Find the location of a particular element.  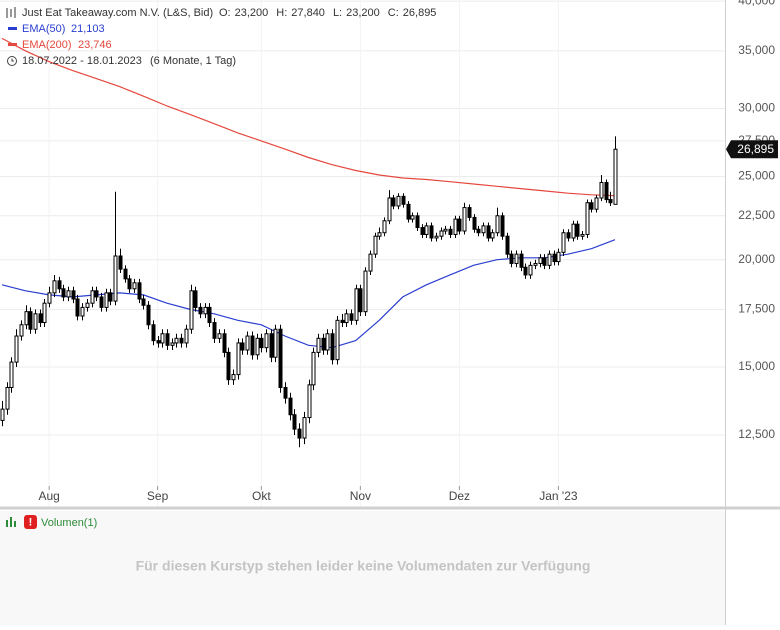

ohlc-value: 26,895 is located at coordinates (420, 13).